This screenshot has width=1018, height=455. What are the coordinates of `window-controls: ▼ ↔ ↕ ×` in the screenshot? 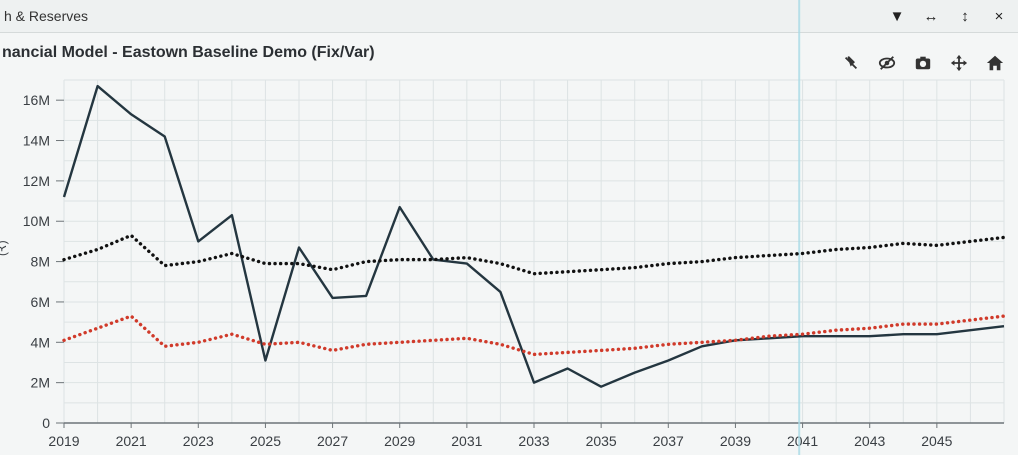 It's located at (948, 16).